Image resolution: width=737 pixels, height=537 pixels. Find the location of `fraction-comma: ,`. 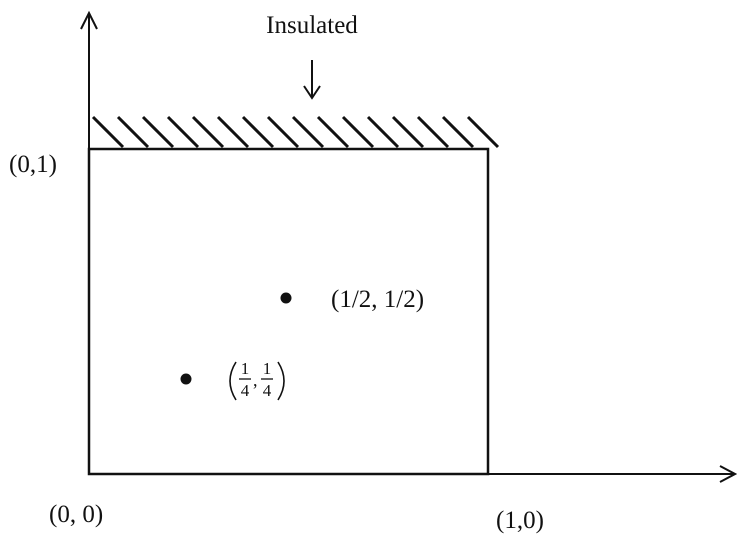

fraction-comma: , is located at coordinates (255, 380).